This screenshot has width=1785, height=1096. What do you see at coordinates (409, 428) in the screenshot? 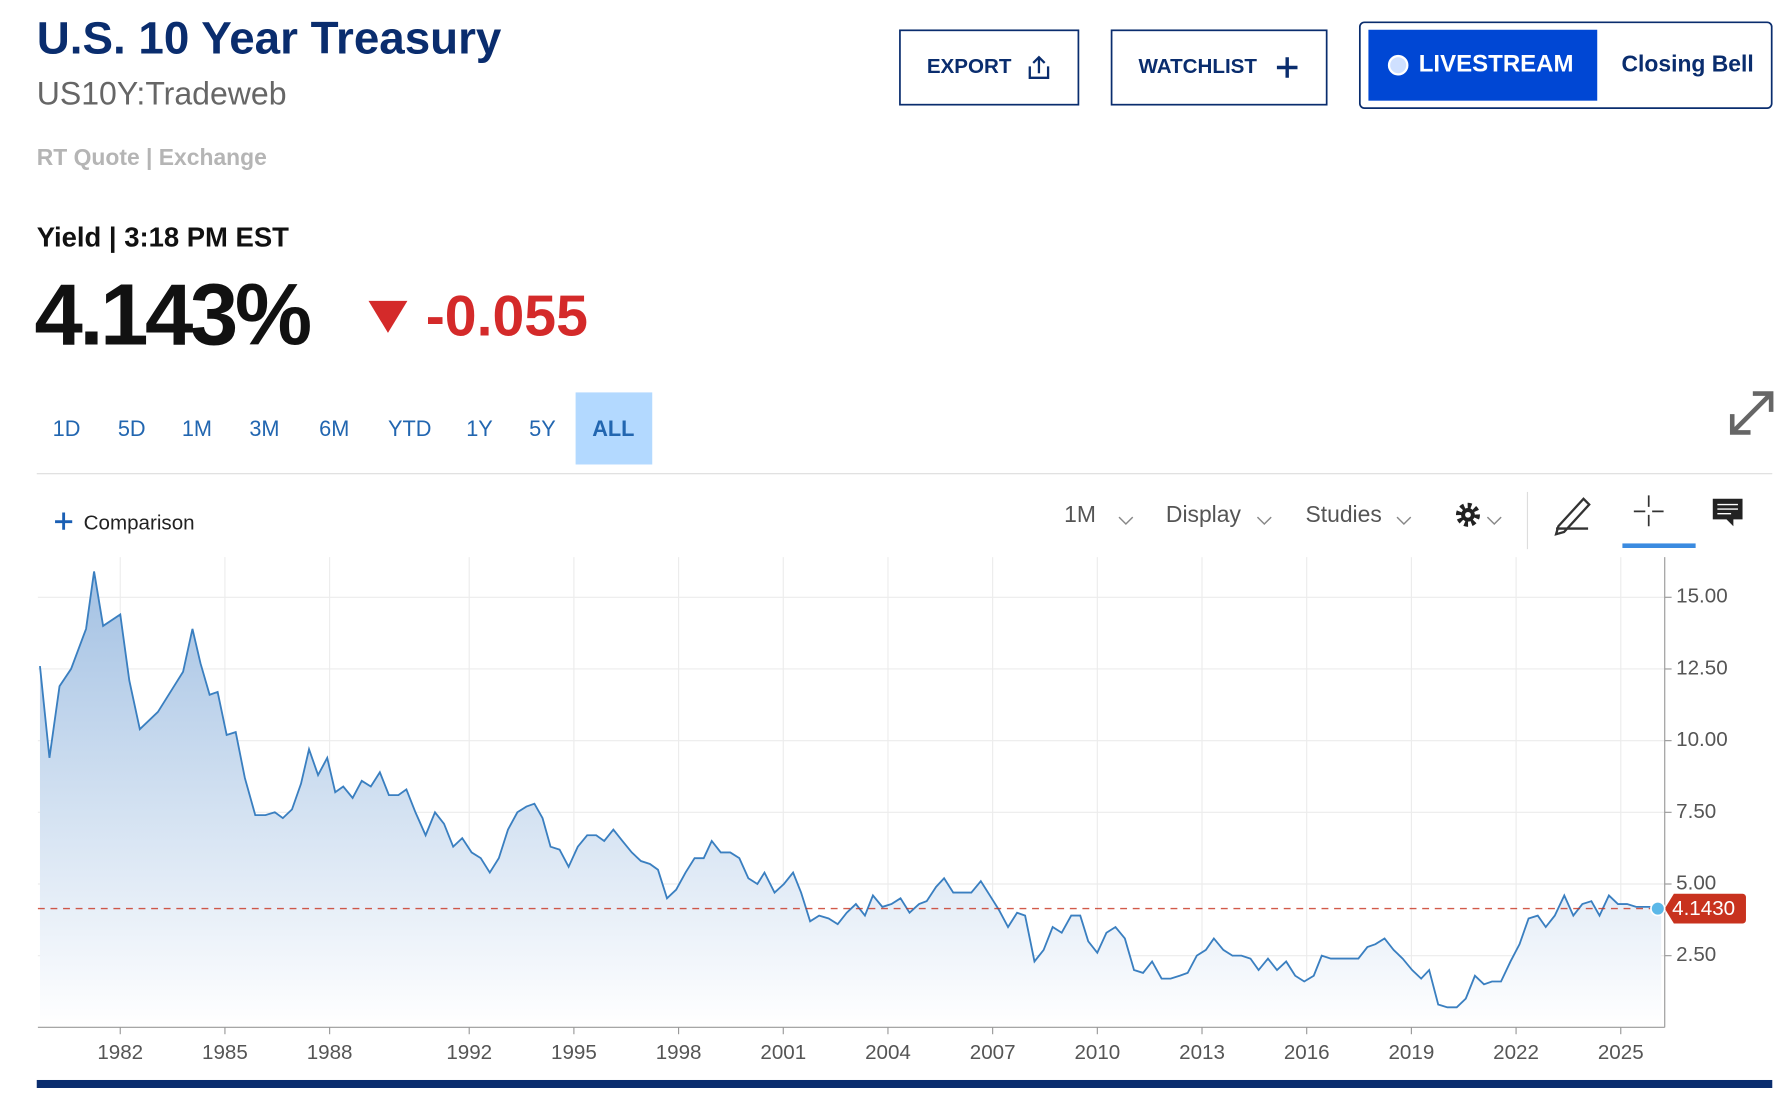
I see `range-tab: YTD` at bounding box center [409, 428].